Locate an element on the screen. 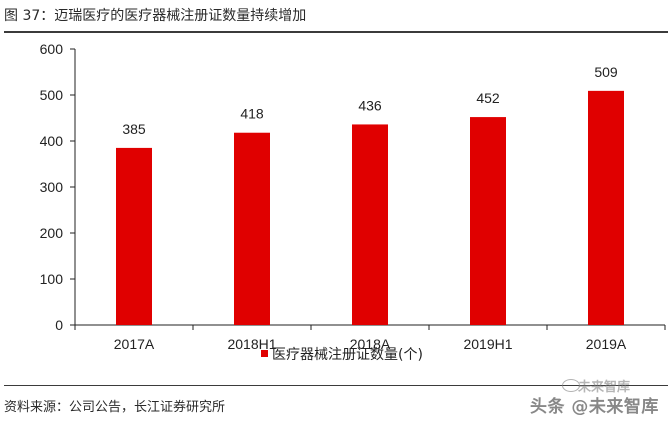 Image resolution: width=672 pixels, height=422 pixels. legend-label: 医疗器械注册证数量(个) is located at coordinates (347, 355).